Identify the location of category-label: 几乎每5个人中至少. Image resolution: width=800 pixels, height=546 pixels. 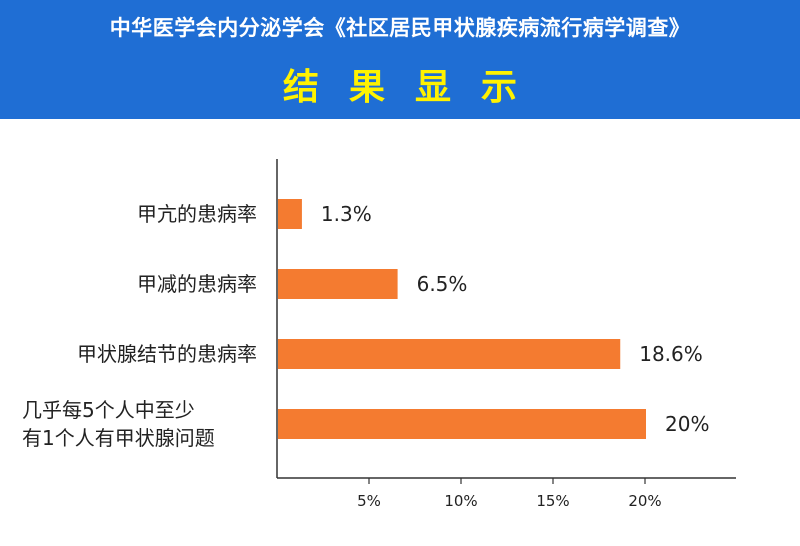
(108, 410).